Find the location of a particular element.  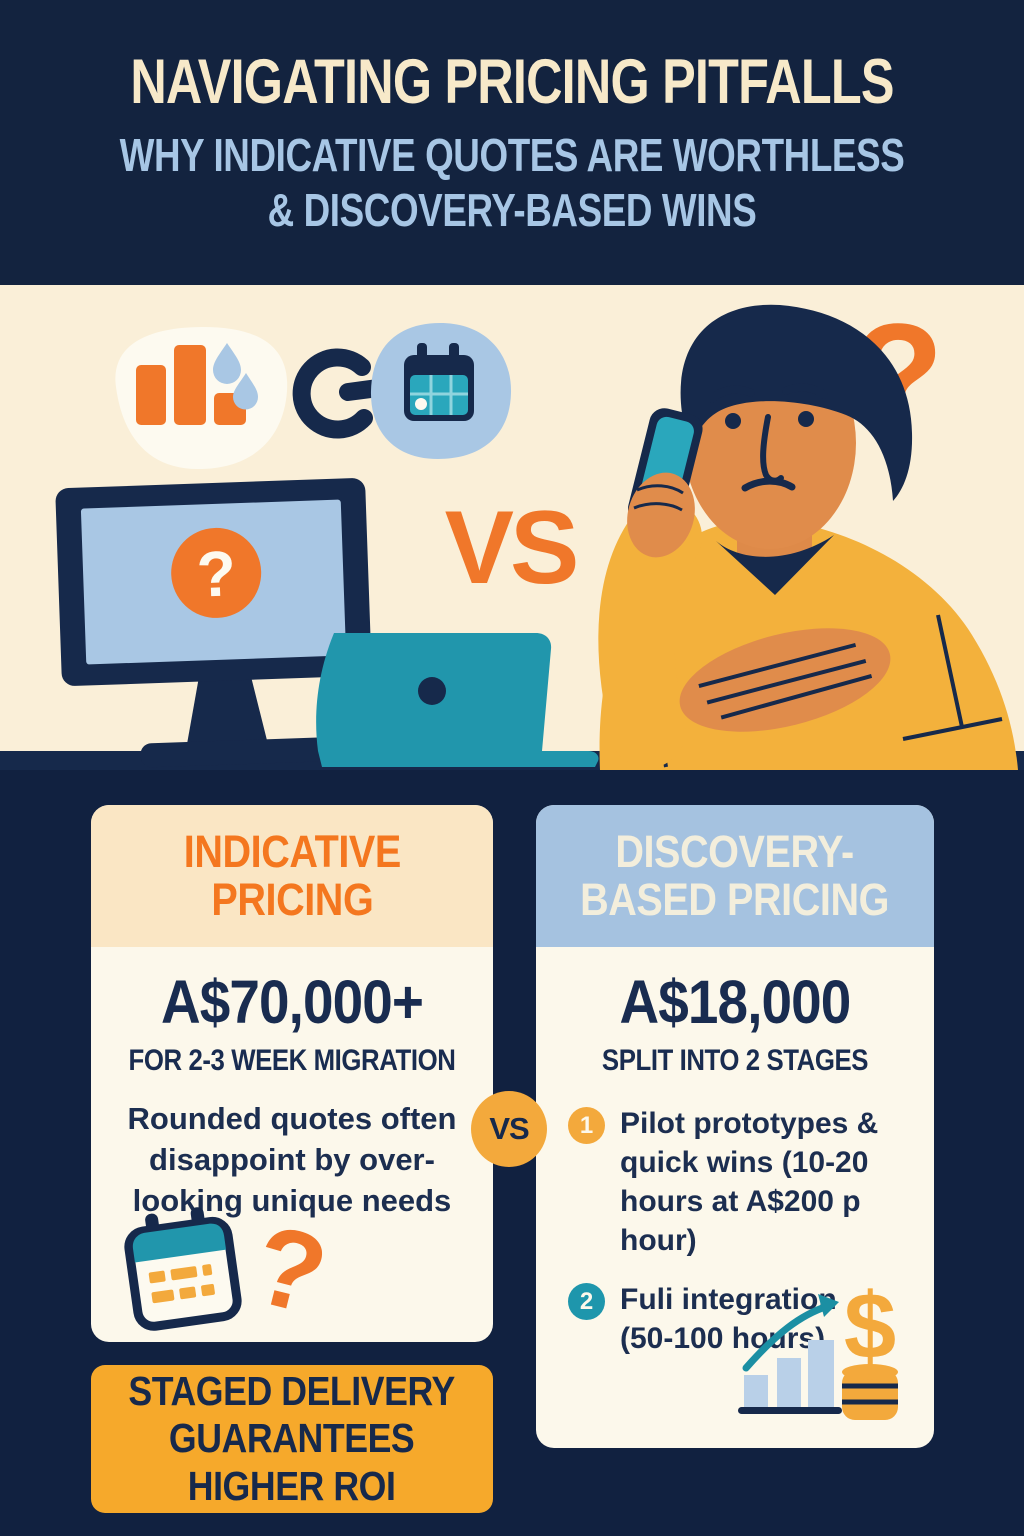

phone-hand is located at coordinates (661, 515).